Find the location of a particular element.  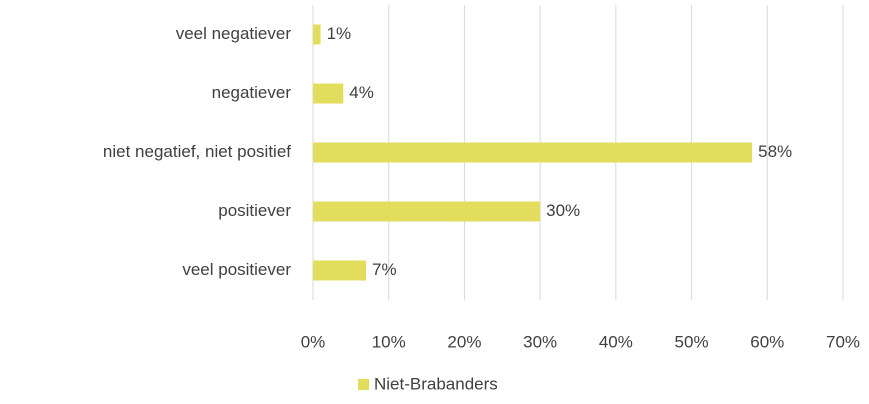

data-label: 4% is located at coordinates (361, 92).